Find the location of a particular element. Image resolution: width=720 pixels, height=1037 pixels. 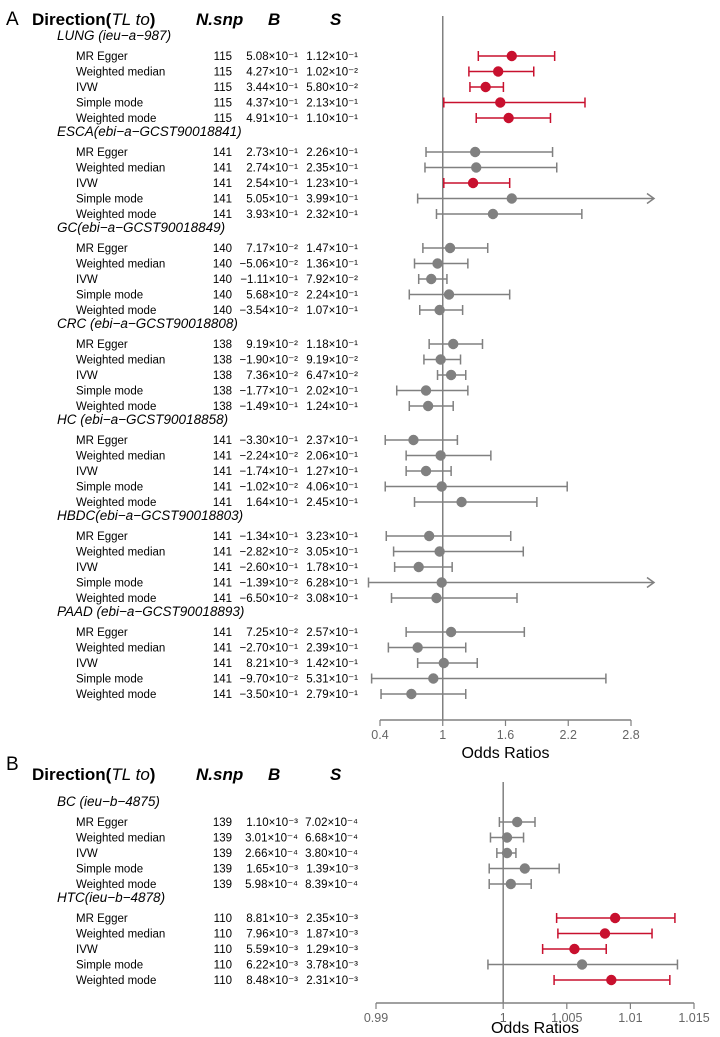

panel-a-group-title: HC (ebi−a−GCST90018858) is located at coordinates (142, 419).